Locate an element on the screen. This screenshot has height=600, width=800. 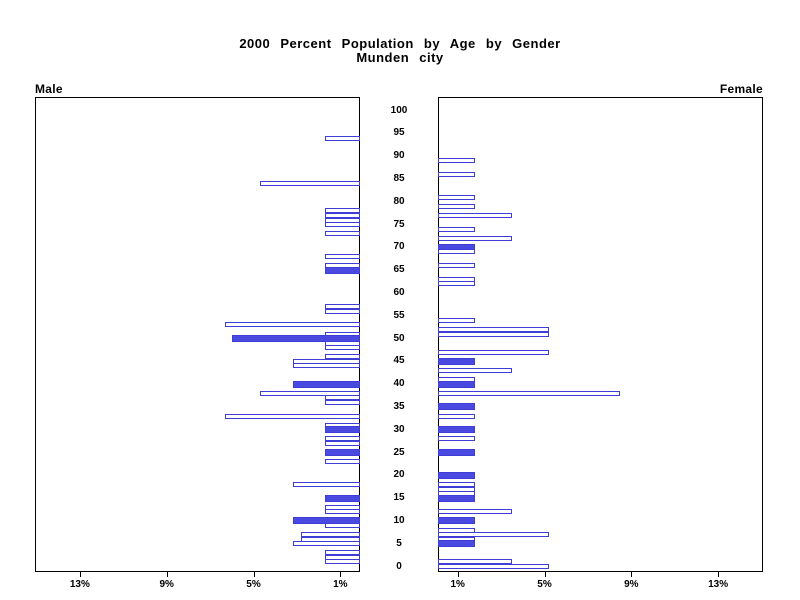
age-tick-label: 45 is located at coordinates (399, 361).